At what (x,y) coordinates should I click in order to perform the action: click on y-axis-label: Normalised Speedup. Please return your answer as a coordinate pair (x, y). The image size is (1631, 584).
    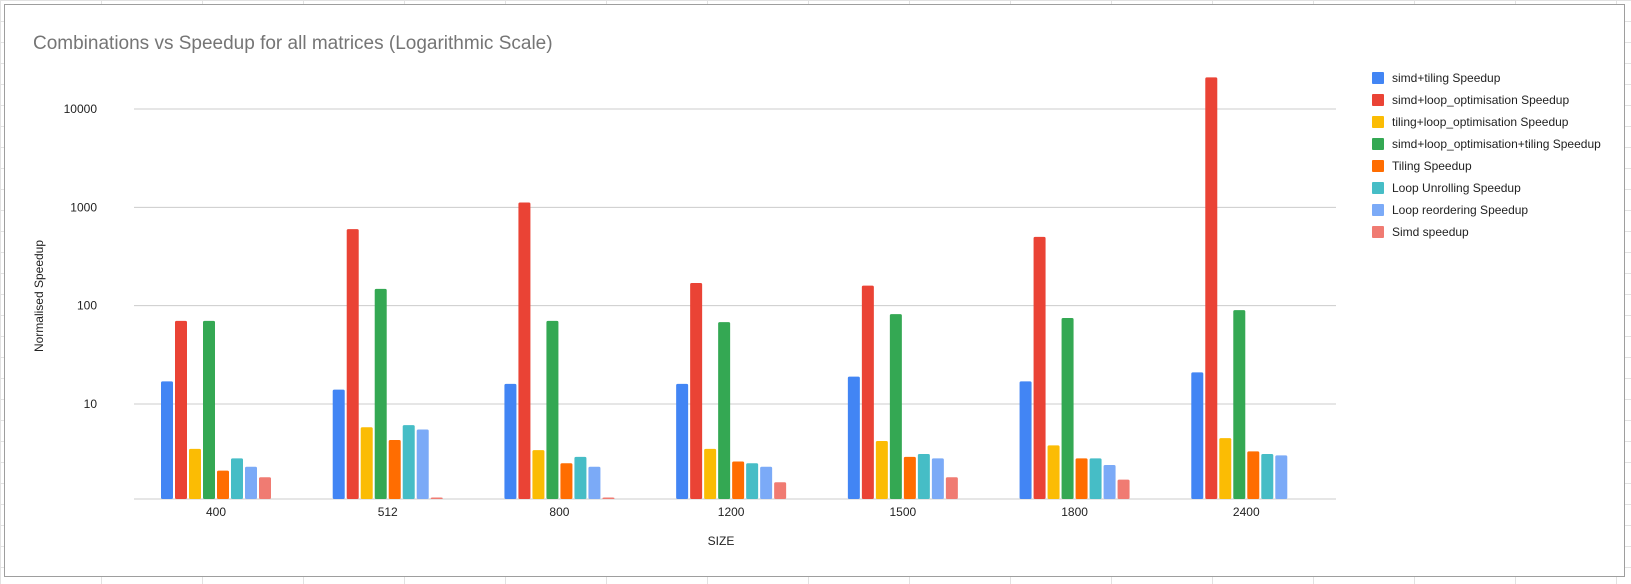
    Looking at the image, I should click on (39, 296).